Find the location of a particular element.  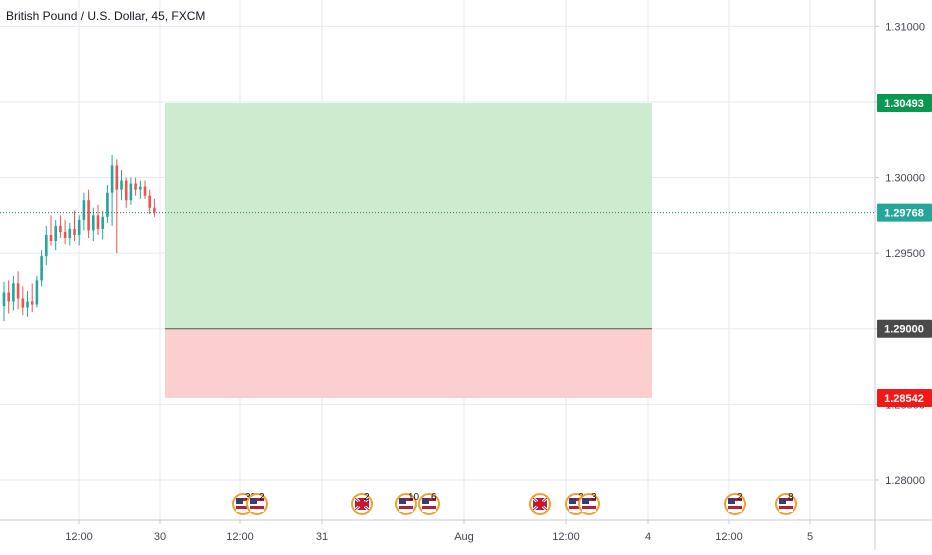

current-price-badge: 1.29768 is located at coordinates (904, 214).